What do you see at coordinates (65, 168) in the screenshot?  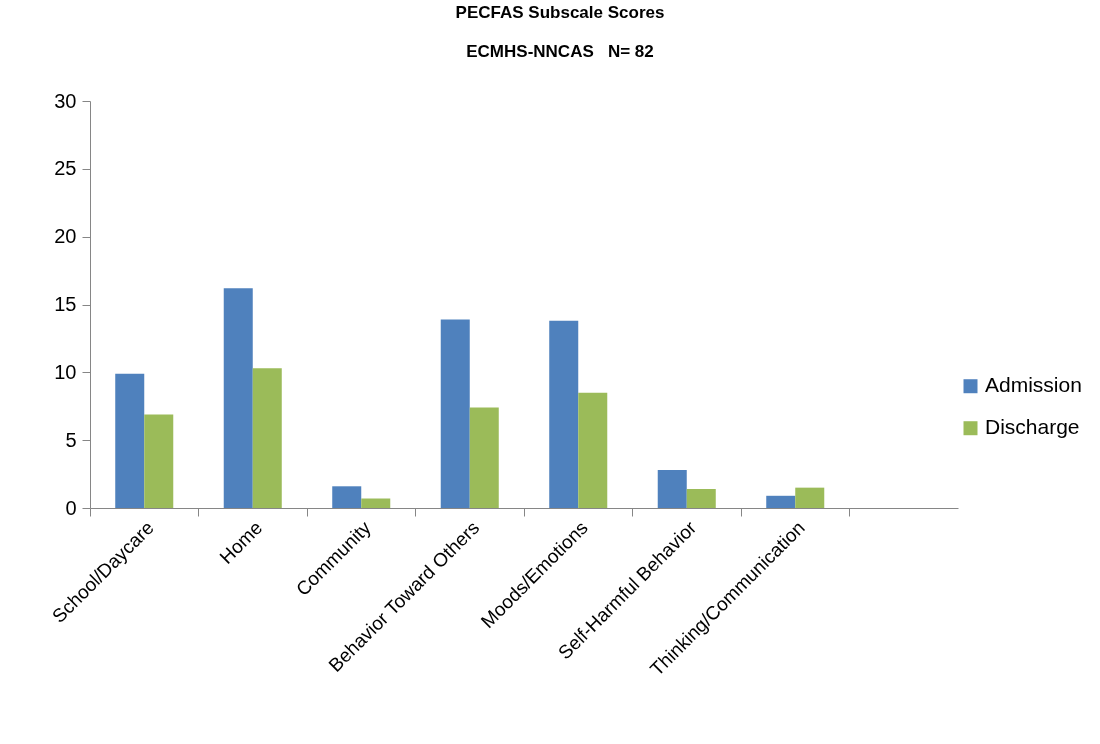 I see `y-tick-label: 25` at bounding box center [65, 168].